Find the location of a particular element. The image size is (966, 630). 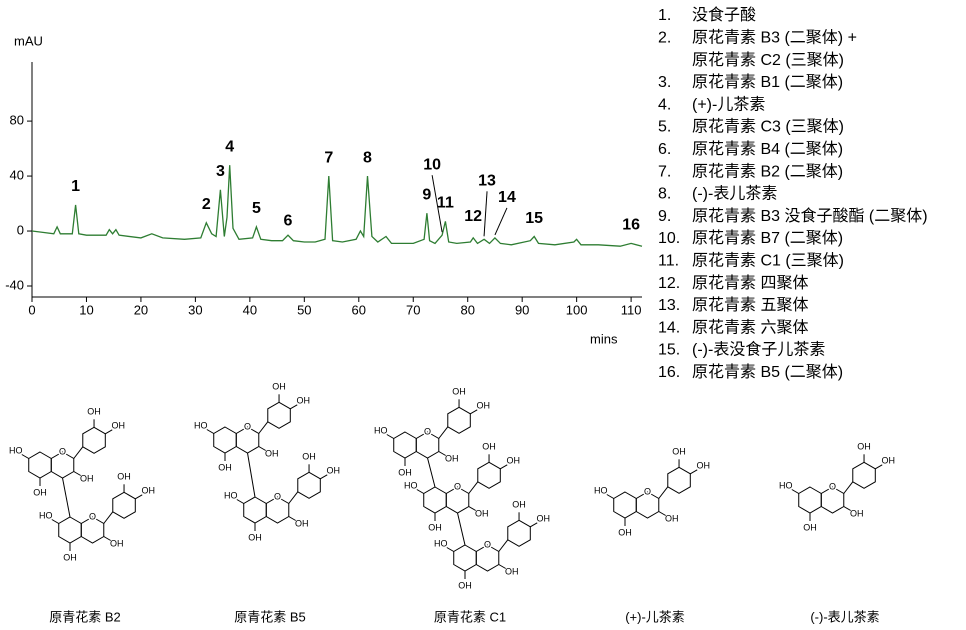

x-tick-label: 110 is located at coordinates (631, 309).